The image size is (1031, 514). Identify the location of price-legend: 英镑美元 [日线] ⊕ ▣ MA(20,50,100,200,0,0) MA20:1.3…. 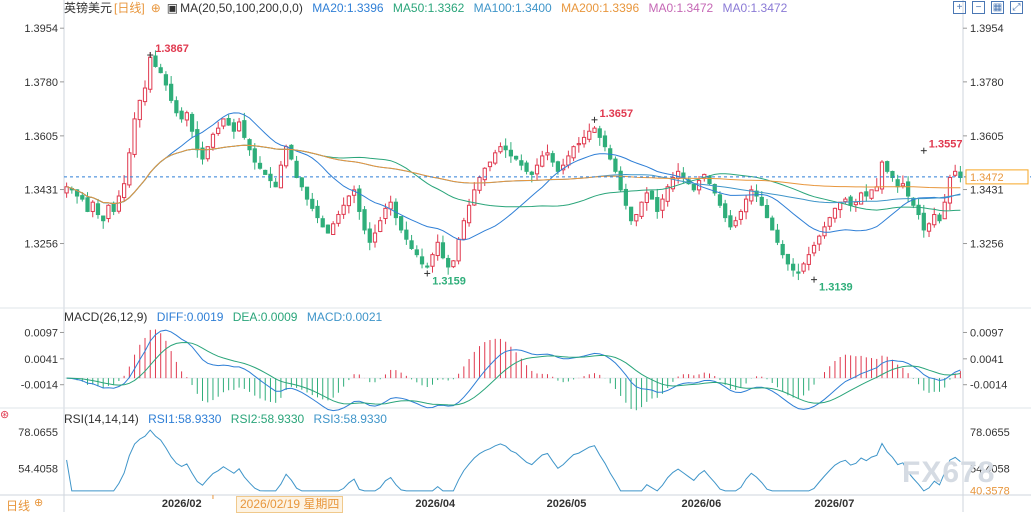
(428, 8).